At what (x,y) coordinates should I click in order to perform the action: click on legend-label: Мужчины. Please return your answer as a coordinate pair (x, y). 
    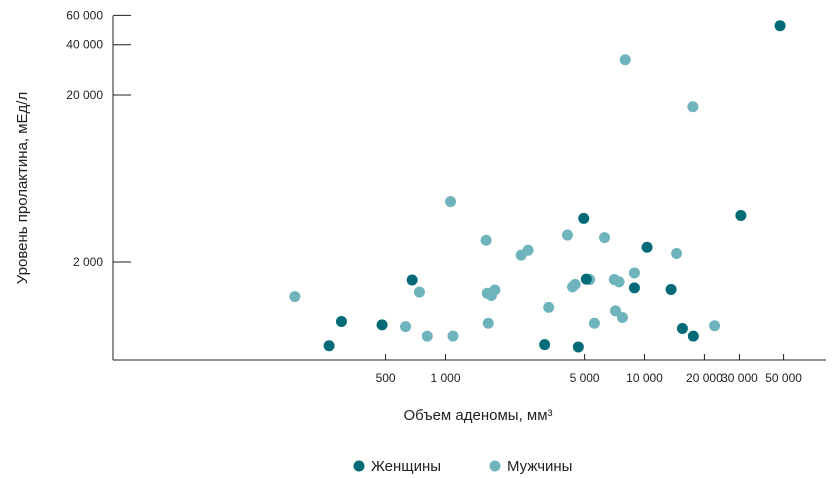
    Looking at the image, I should click on (539, 466).